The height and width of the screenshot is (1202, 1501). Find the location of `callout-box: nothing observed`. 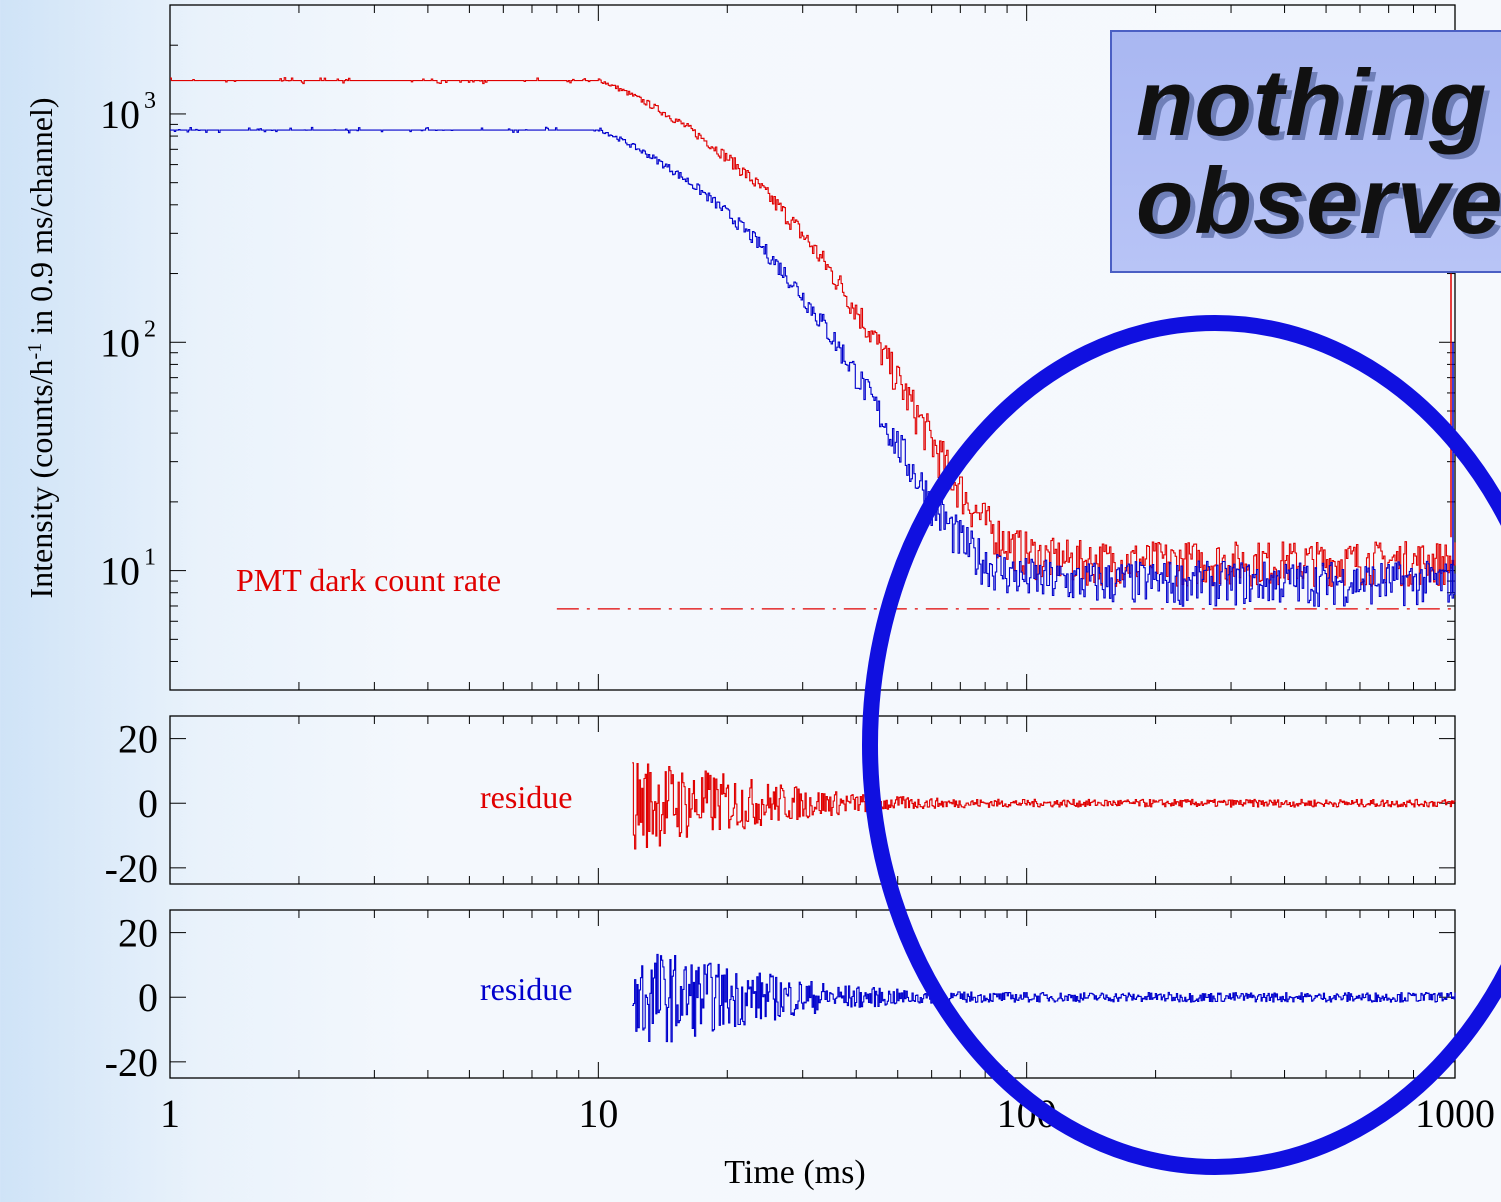

callout-box: nothing observed is located at coordinates (1305, 151).